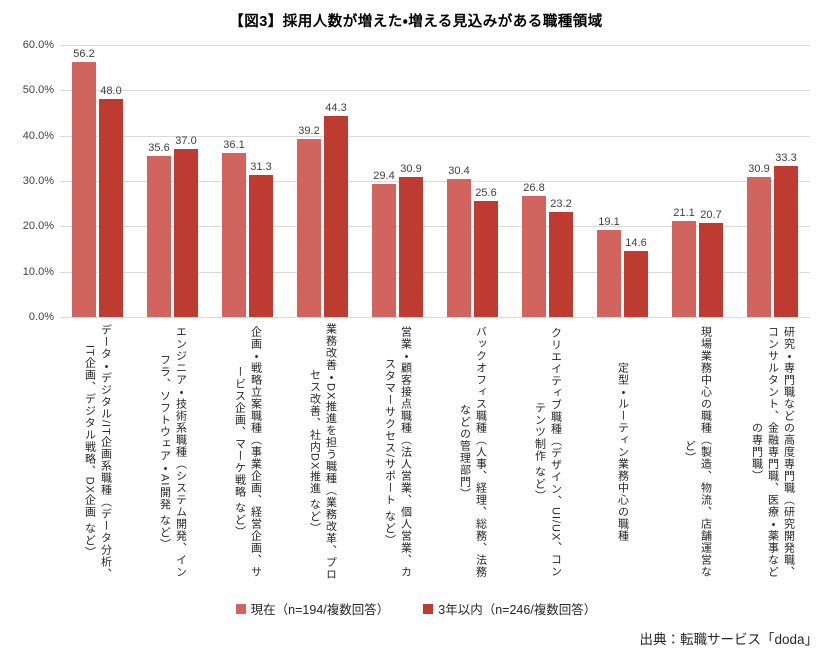 This screenshot has height=660, width=832. What do you see at coordinates (472, 452) in the screenshot?
I see `category-label: バックオフィス職種（人事、経理、総務、法務 などの管理部門）` at bounding box center [472, 452].